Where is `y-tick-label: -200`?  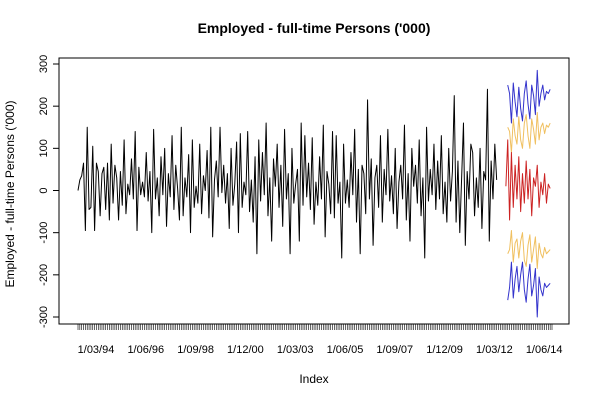
y-tick-label: -200 is located at coordinates (44, 275).